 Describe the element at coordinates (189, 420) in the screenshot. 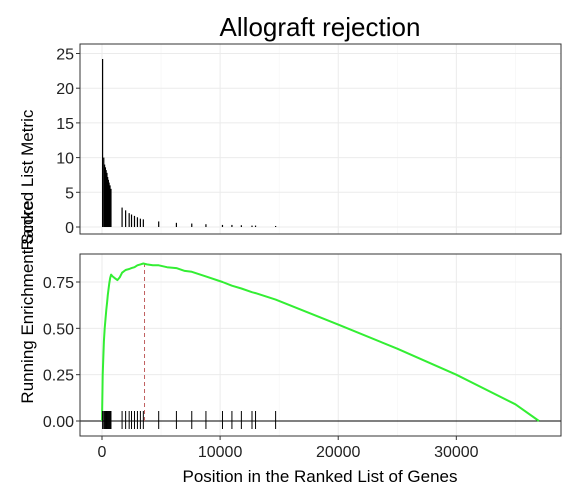

I see `hit-marks` at that location.